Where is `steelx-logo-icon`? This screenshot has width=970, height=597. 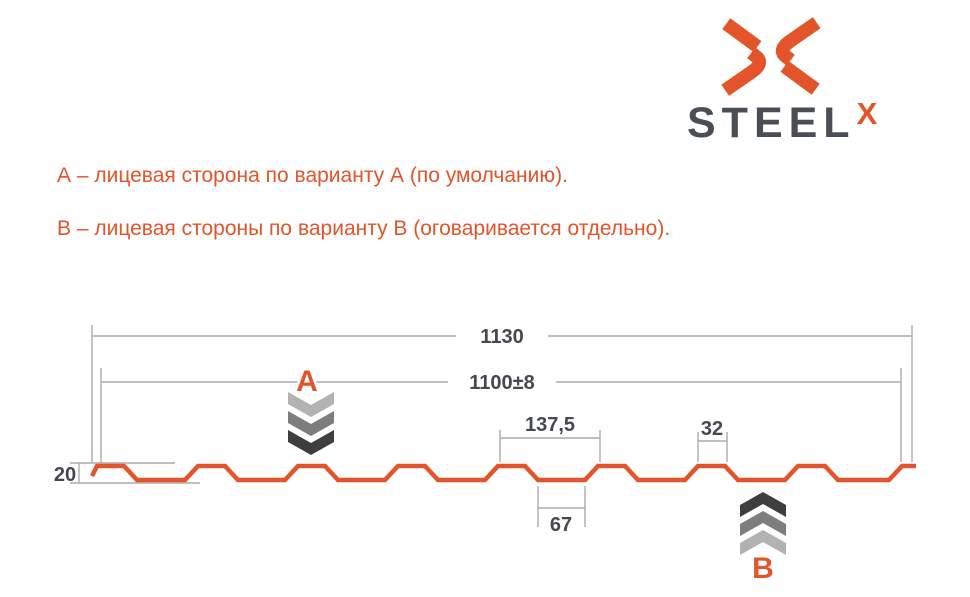
steelx-logo-icon is located at coordinates (771, 56).